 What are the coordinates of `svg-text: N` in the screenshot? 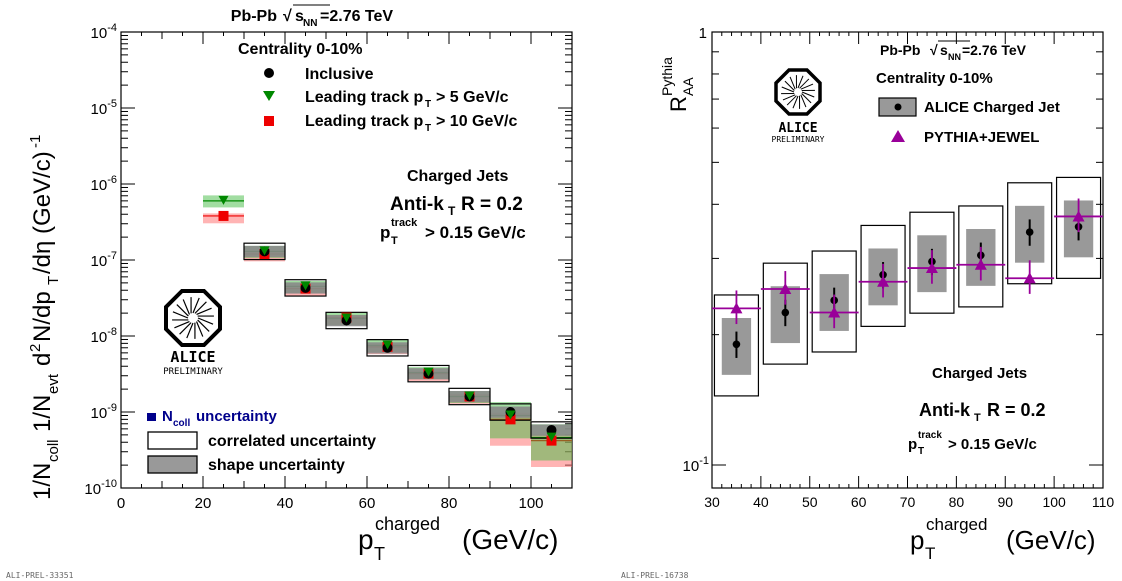 It's located at (167, 416).